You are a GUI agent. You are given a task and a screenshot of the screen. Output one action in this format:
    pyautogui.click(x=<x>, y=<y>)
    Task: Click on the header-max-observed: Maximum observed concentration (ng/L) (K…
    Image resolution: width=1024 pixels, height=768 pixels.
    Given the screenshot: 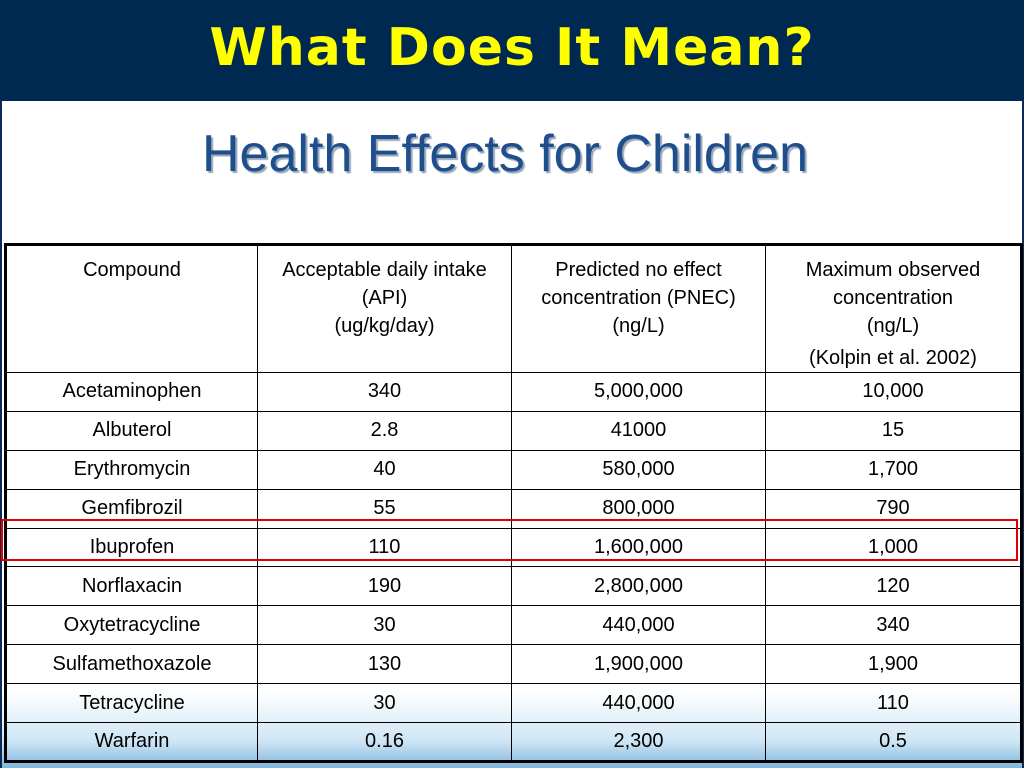 What is the action you would take?
    pyautogui.click(x=893, y=308)
    